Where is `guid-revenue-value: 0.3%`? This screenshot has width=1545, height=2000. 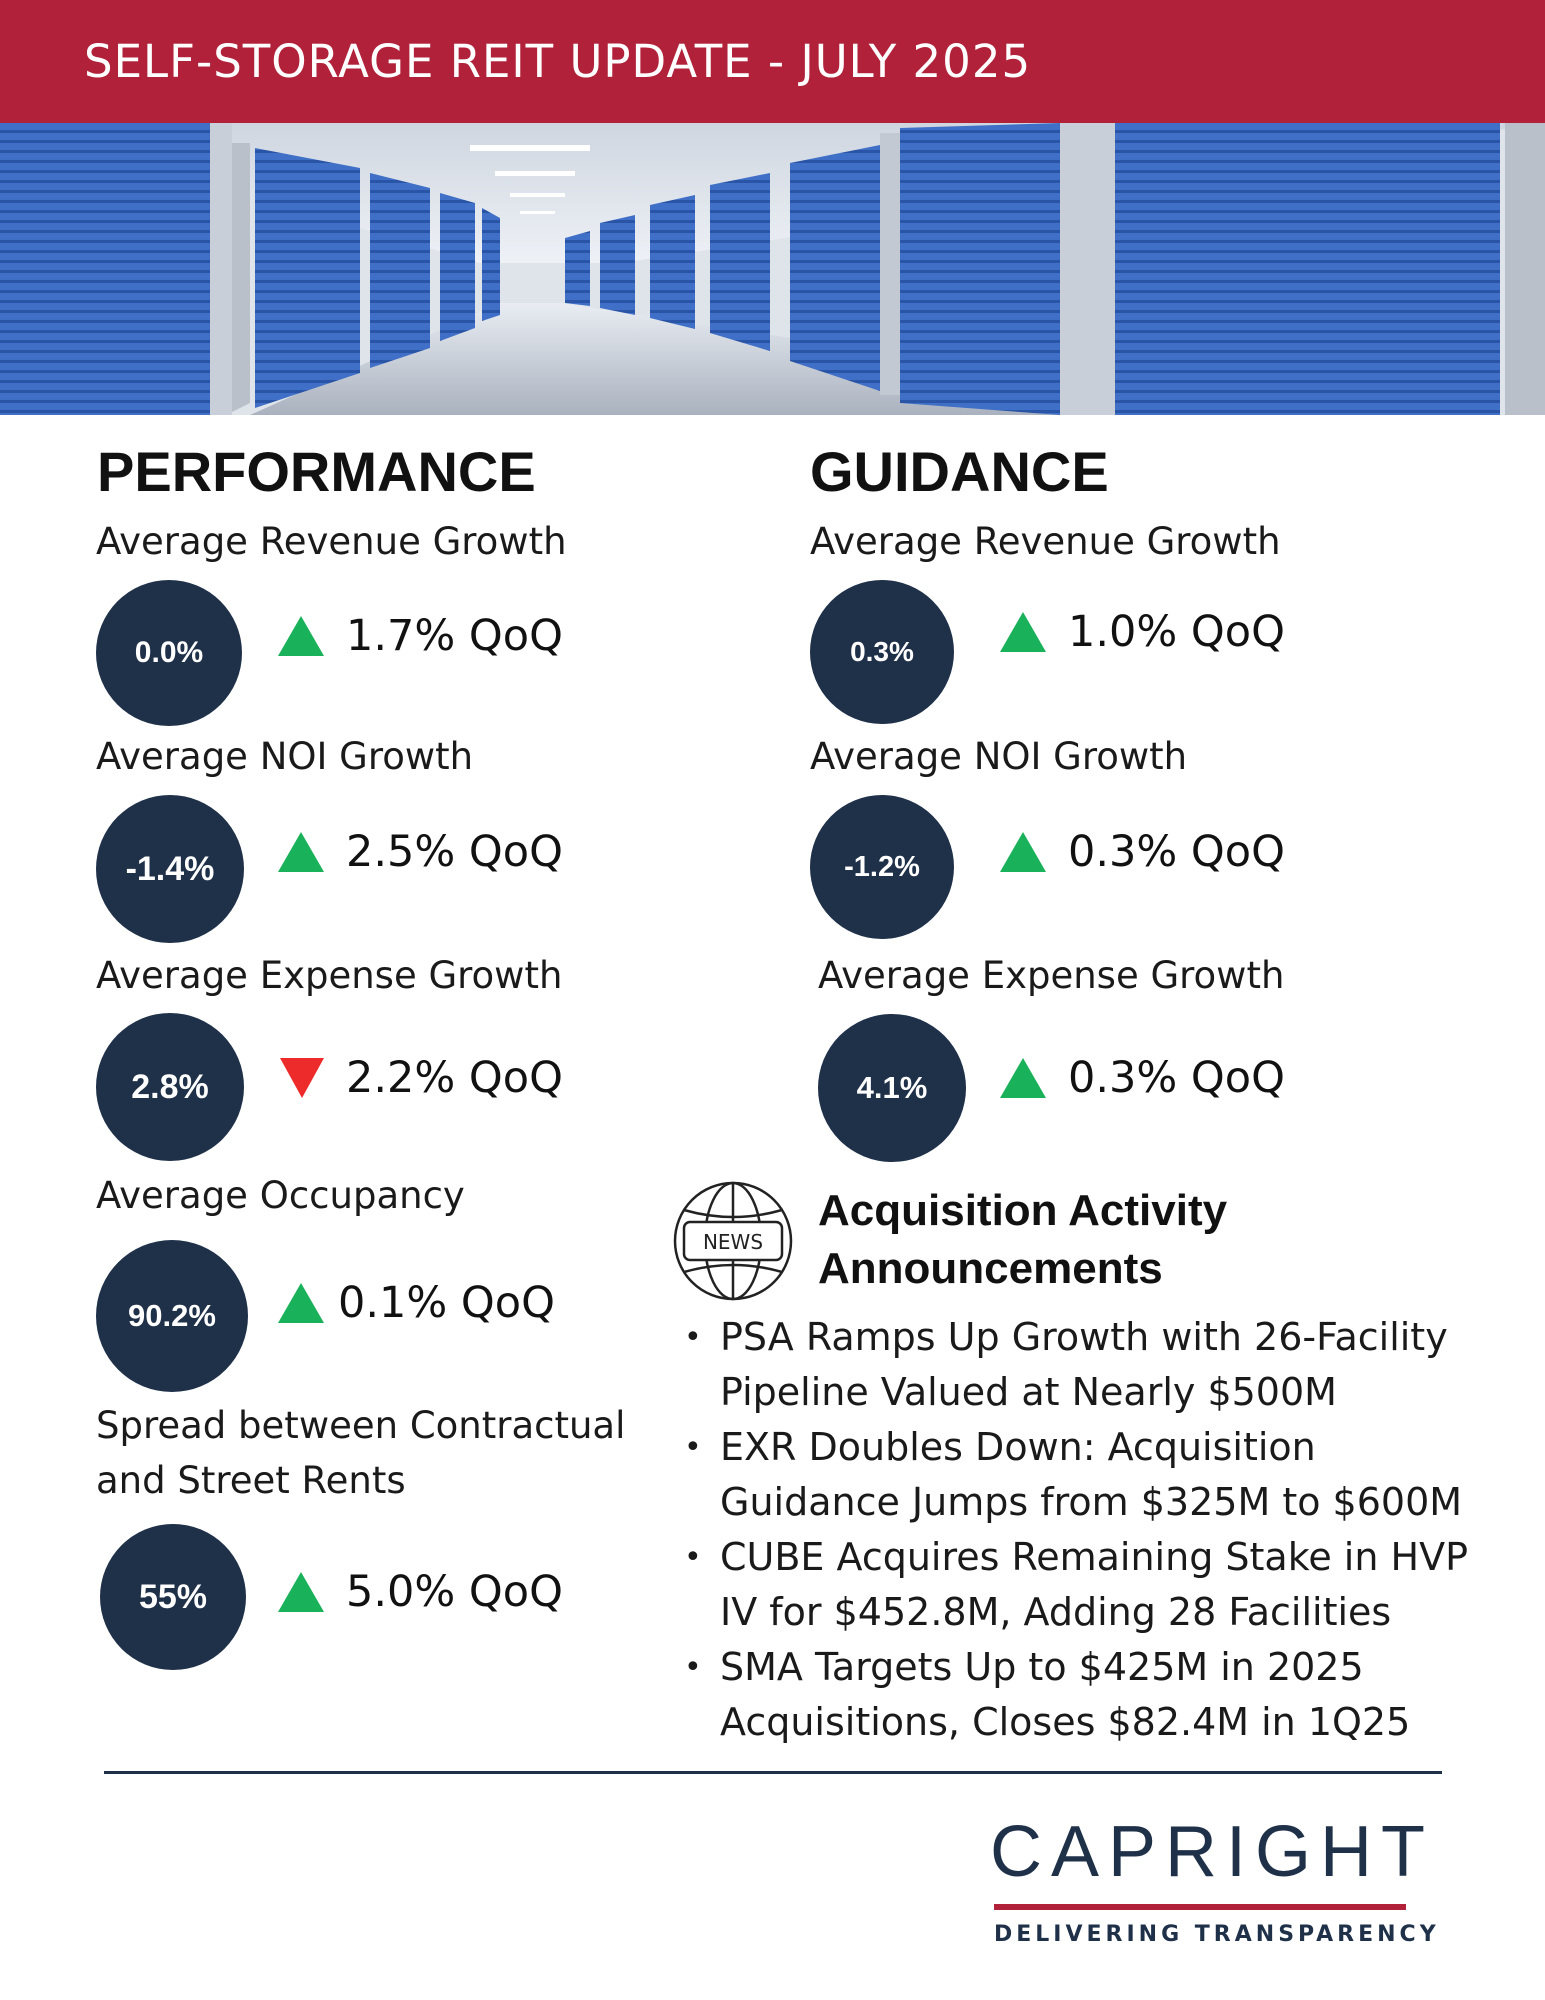 guid-revenue-value: 0.3% is located at coordinates (882, 652).